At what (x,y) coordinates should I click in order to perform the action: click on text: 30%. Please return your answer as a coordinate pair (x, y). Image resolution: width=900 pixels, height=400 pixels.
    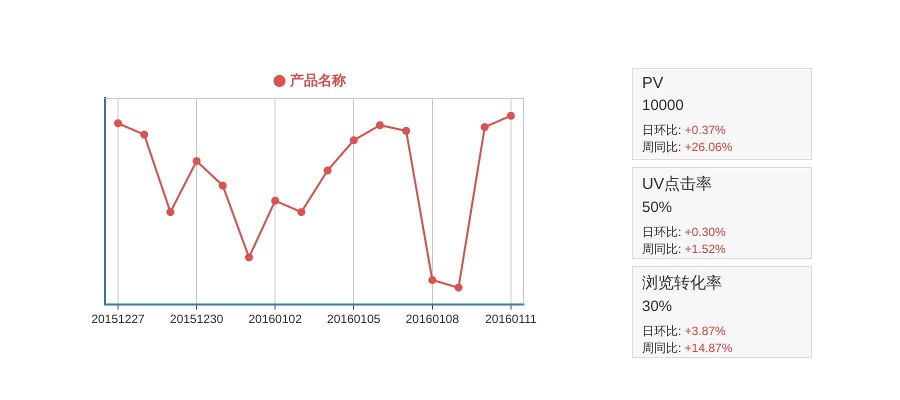
    Looking at the image, I should click on (658, 306).